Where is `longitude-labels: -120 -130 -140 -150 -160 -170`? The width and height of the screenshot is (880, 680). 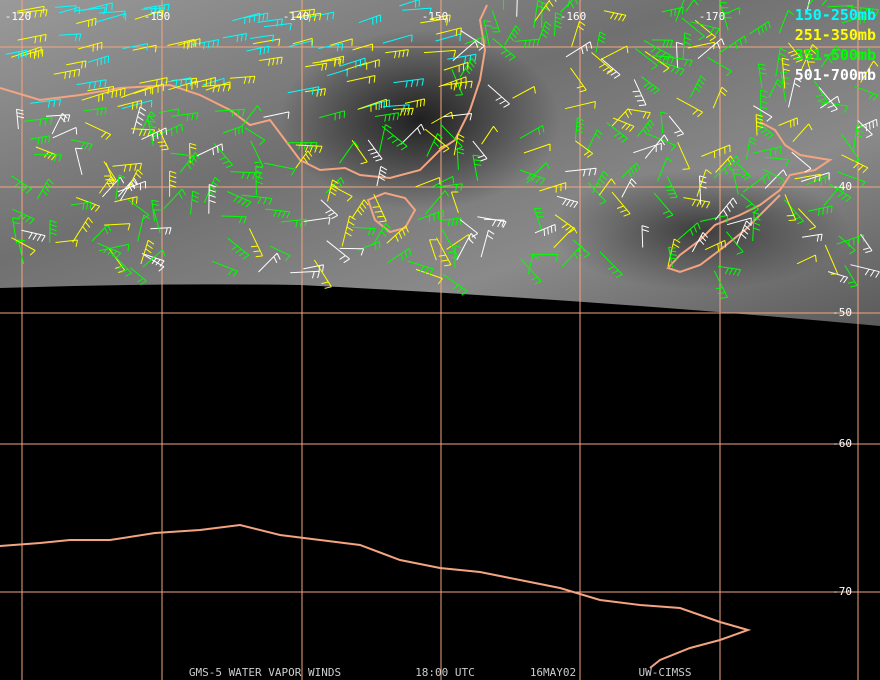 longitude-labels: -120 -130 -140 -150 -160 -170 is located at coordinates (365, 16).